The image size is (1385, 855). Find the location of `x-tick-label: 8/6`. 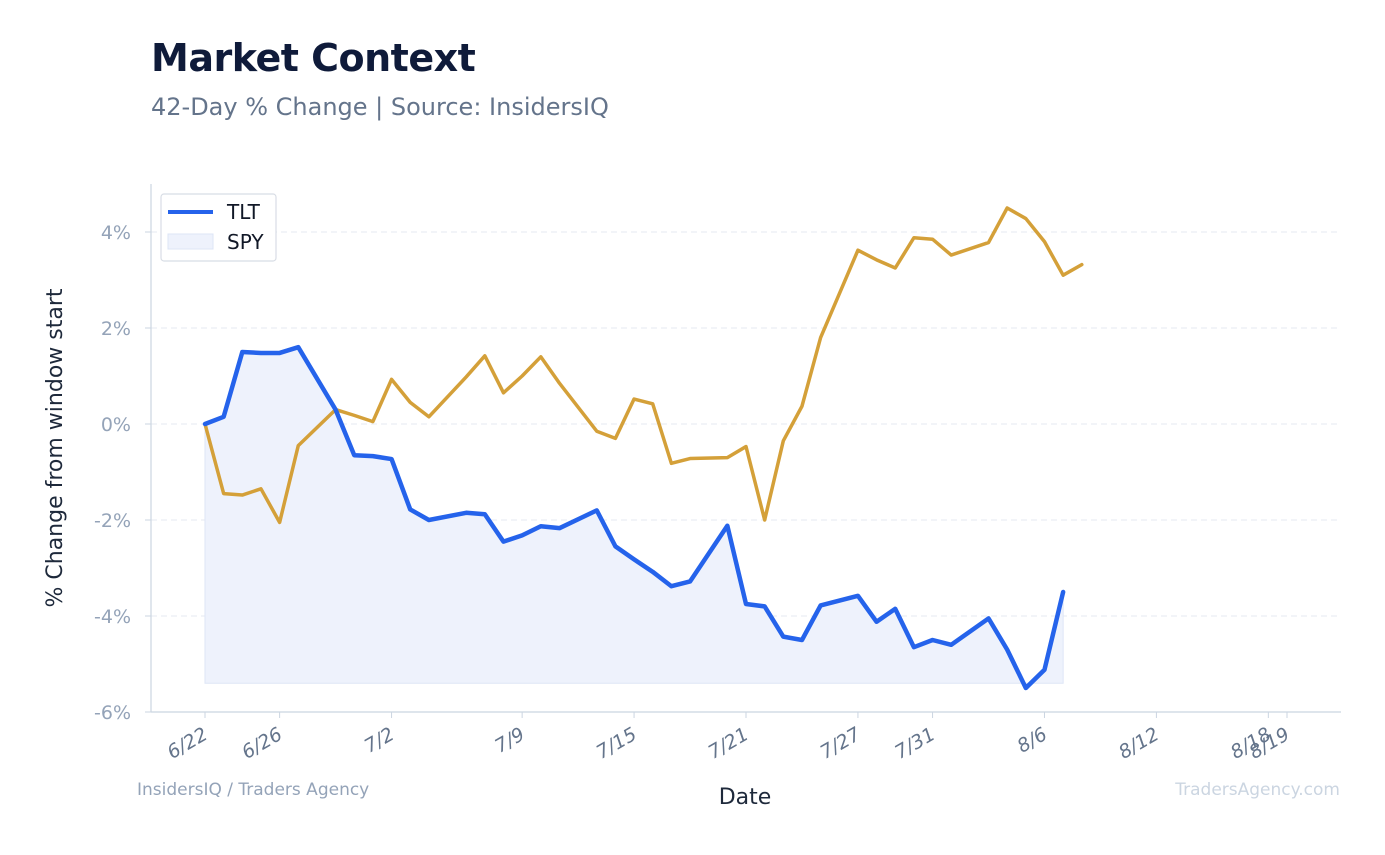

x-tick-label: 8/6 is located at coordinates (1032, 740).